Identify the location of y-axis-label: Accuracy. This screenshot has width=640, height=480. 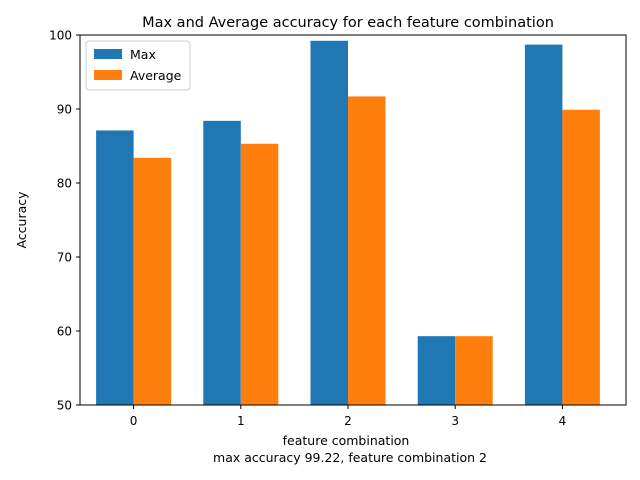
(21, 220).